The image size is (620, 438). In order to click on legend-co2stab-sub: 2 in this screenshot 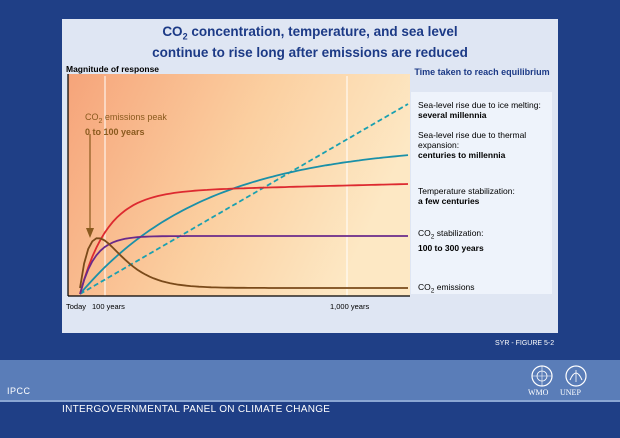, I will do `click(432, 237)`.